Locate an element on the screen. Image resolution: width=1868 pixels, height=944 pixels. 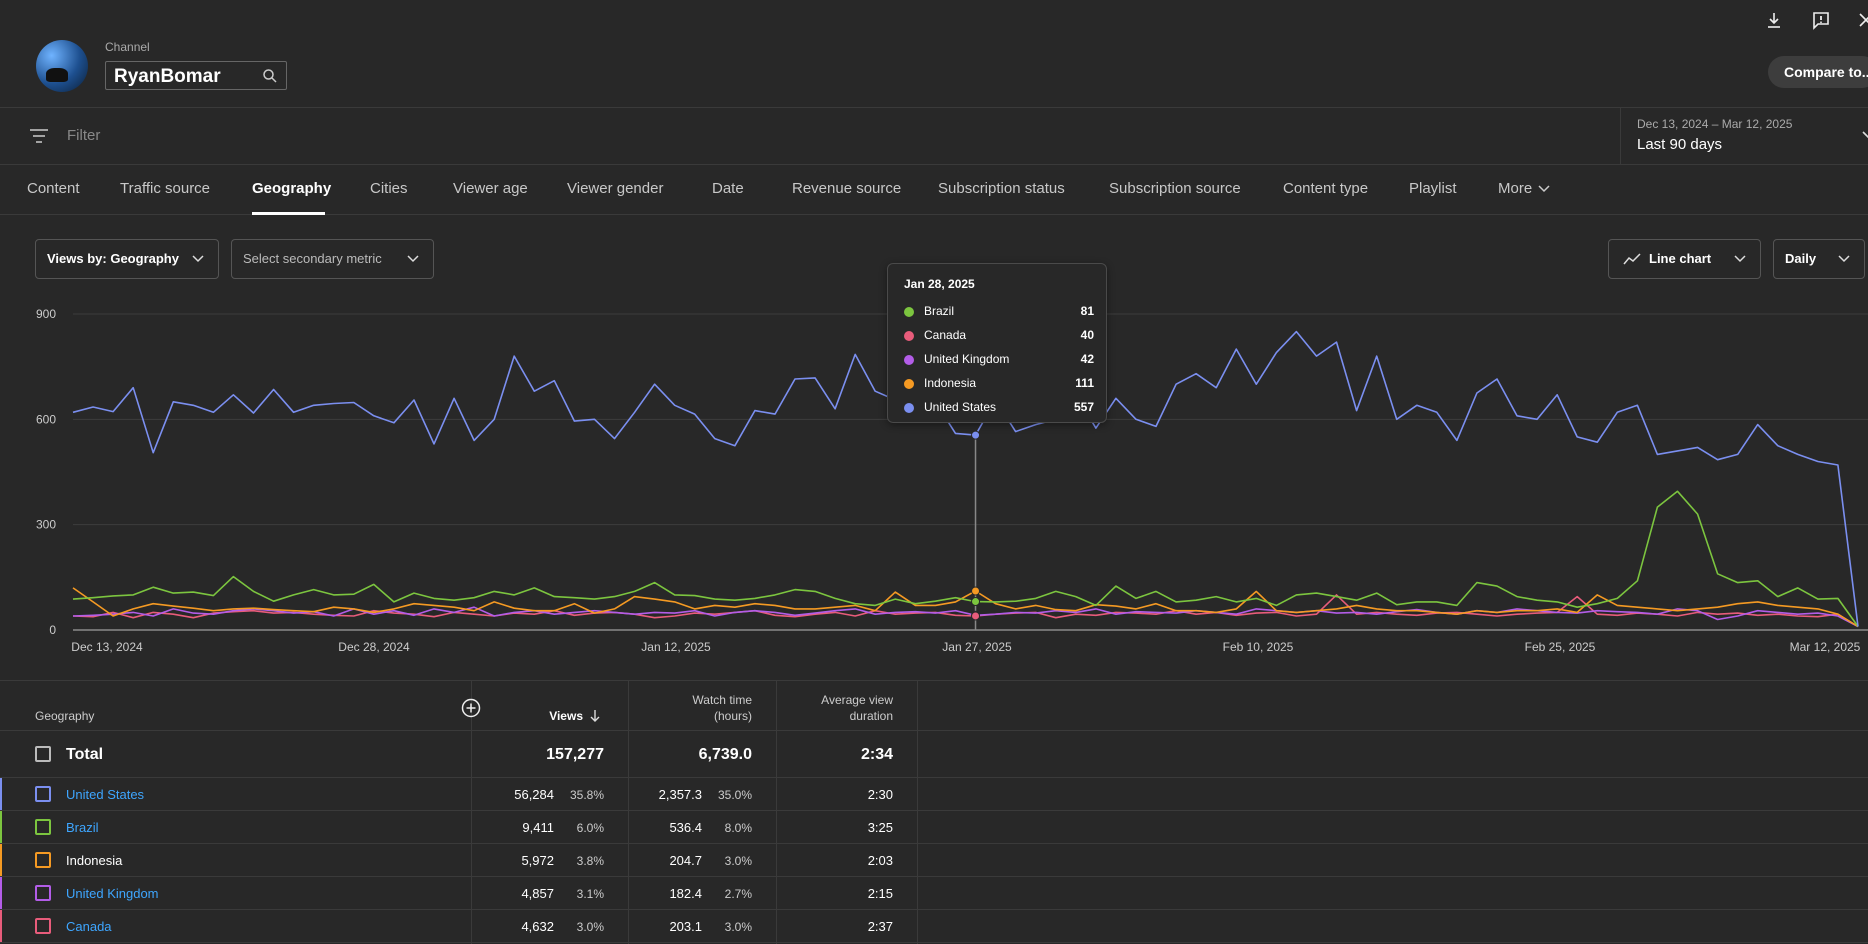
tooltip-row: Brazil 81 is located at coordinates (999, 314).